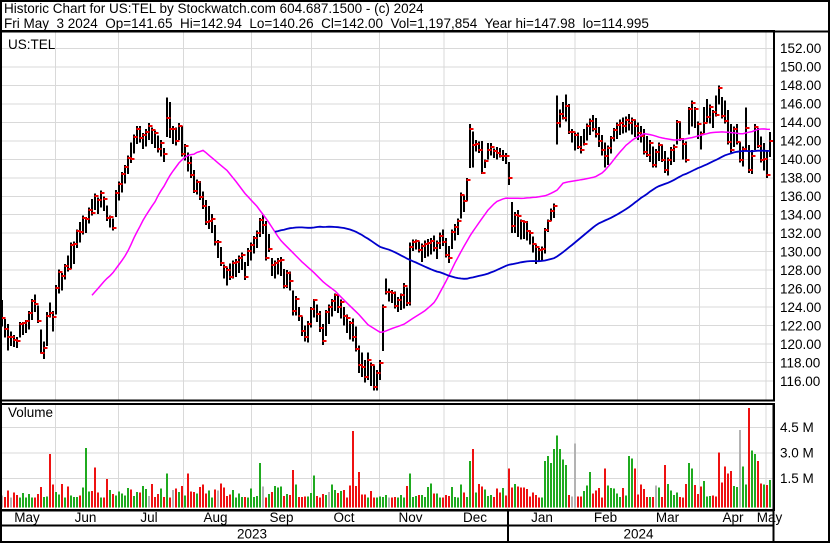  Describe the element at coordinates (797, 427) in the screenshot. I see `svg-text: 4.5 M` at that location.